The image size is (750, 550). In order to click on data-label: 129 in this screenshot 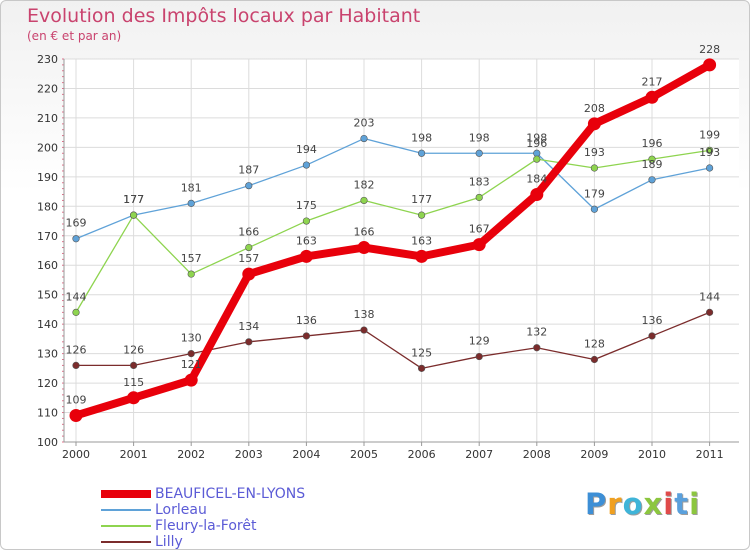, I will do `click(479, 341)`.